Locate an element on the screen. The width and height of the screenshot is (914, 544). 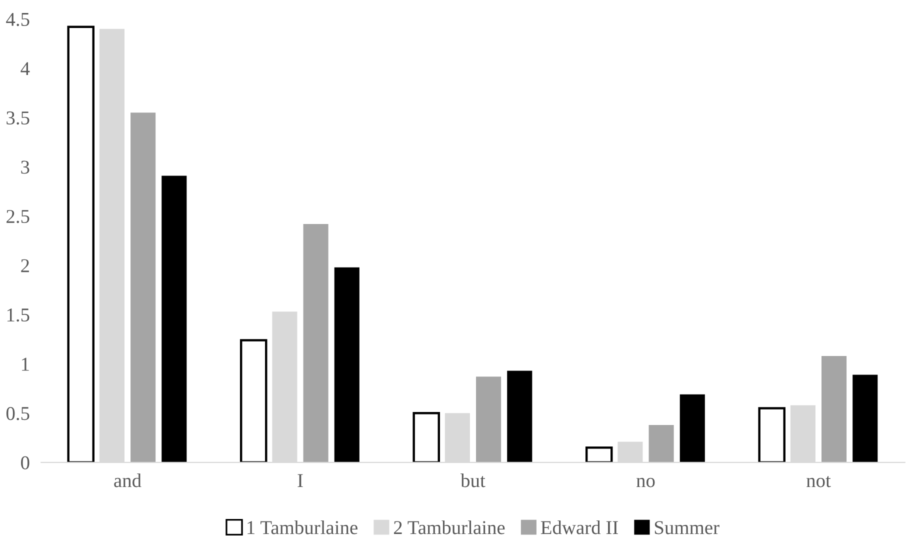
x-tick-label: I is located at coordinates (300, 481).